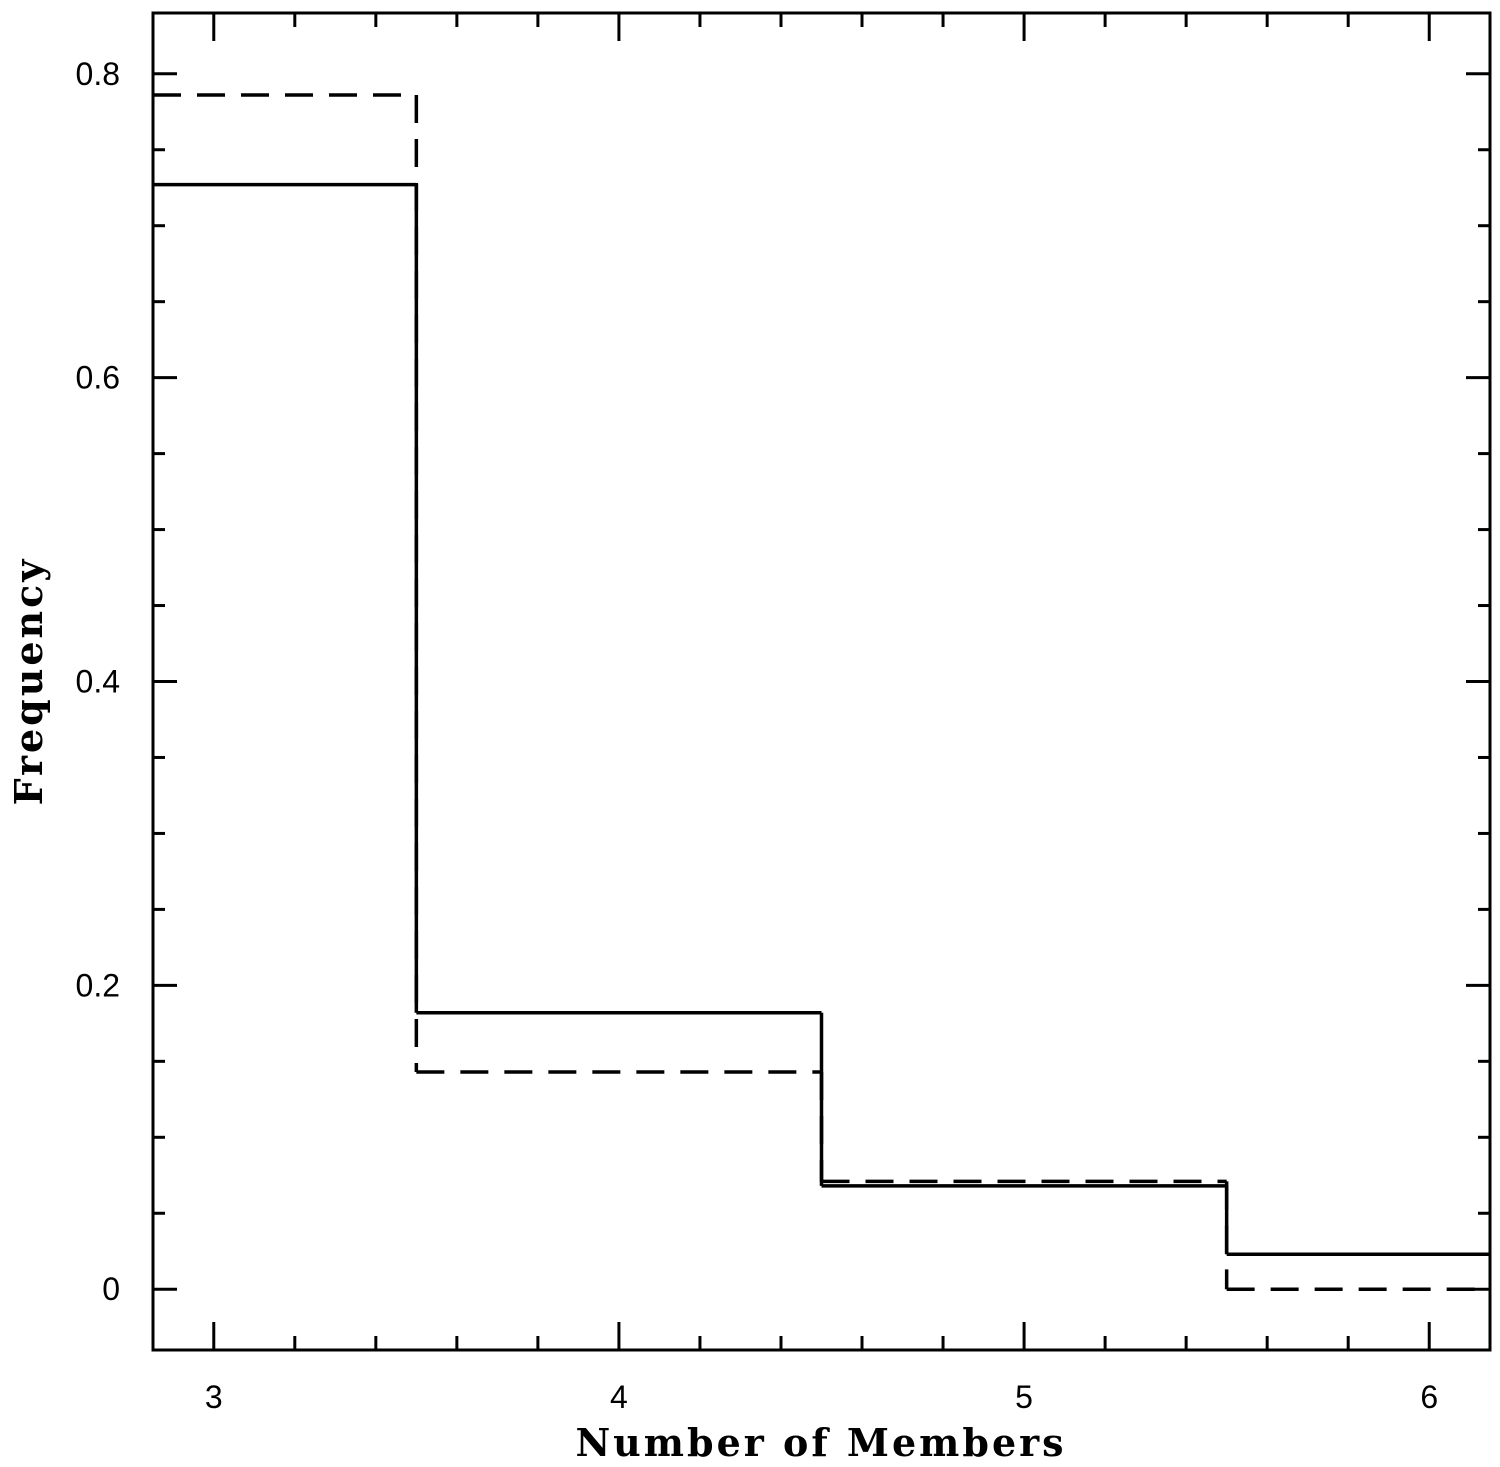  Describe the element at coordinates (111, 1289) in the screenshot. I see `y-tick-label: 0` at that location.